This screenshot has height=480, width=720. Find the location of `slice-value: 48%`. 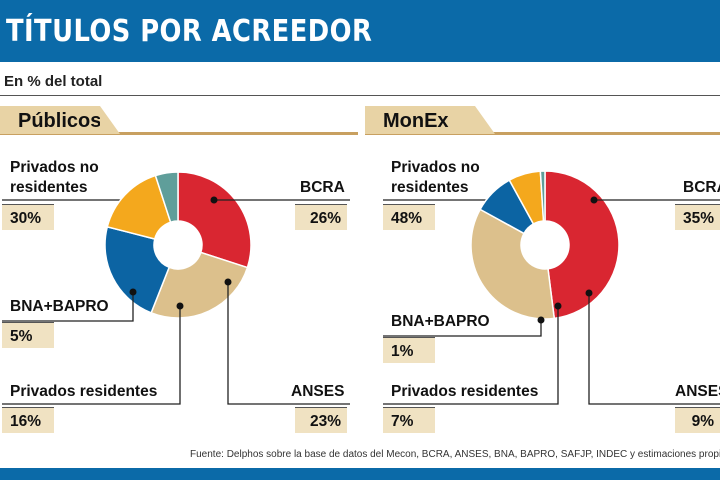

slice-value: 48% is located at coordinates (409, 217).